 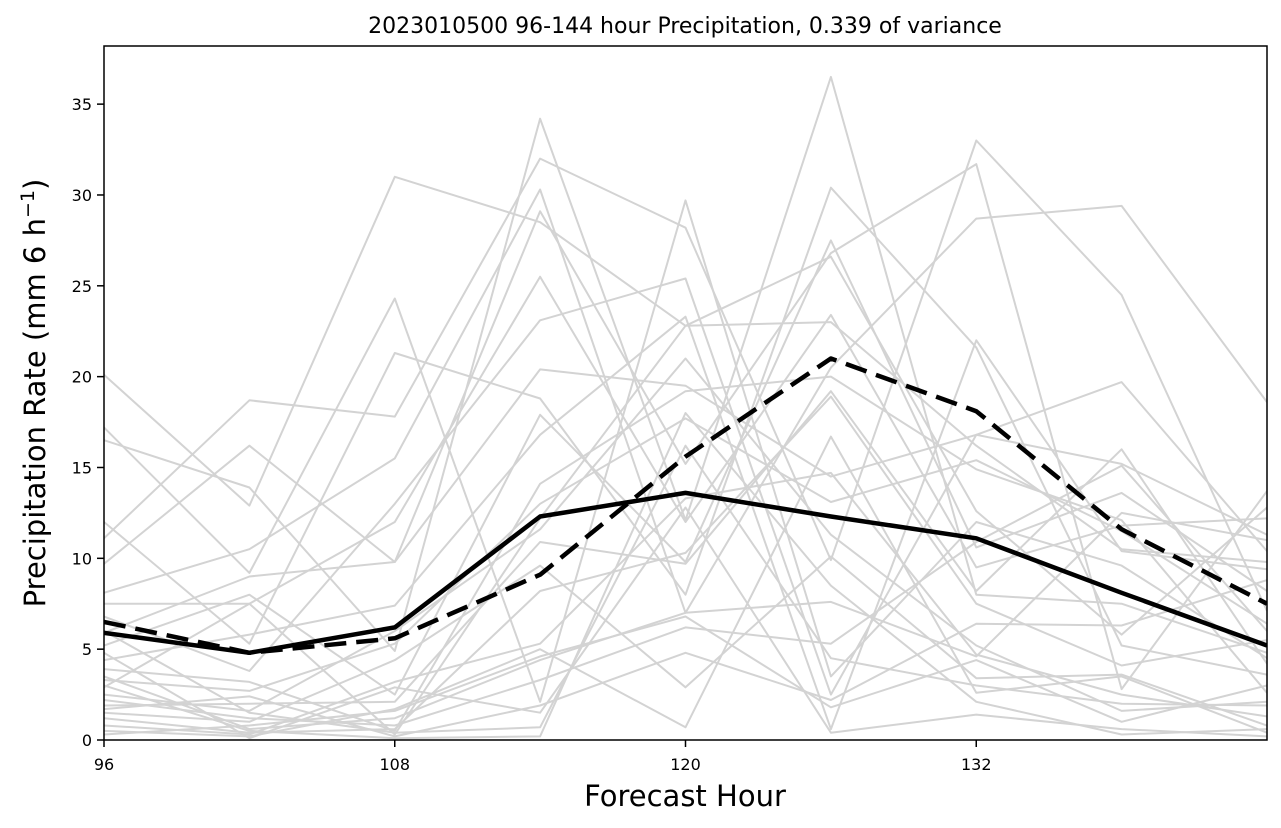 I want to click on y-axis-label: Precipitation Rate (mm 6 h−1), so click(x=34, y=393).